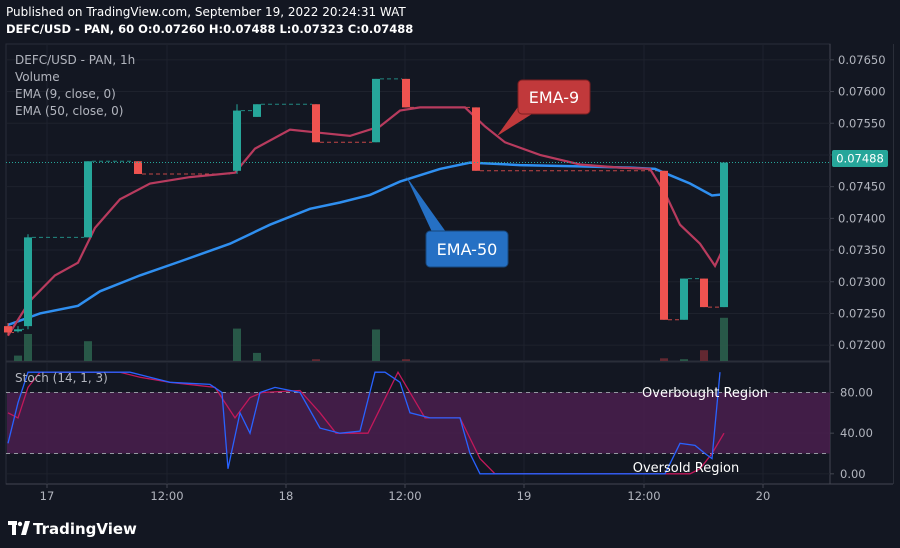 The width and height of the screenshot is (900, 548). What do you see at coordinates (47, 496) in the screenshot?
I see `time-tick-label: 17` at bounding box center [47, 496].